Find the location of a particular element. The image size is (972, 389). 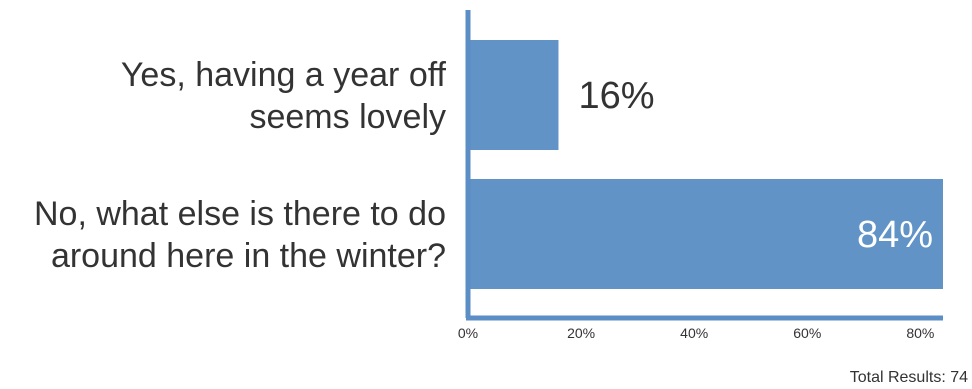

x-tick-label-60: 60% is located at coordinates (807, 333).